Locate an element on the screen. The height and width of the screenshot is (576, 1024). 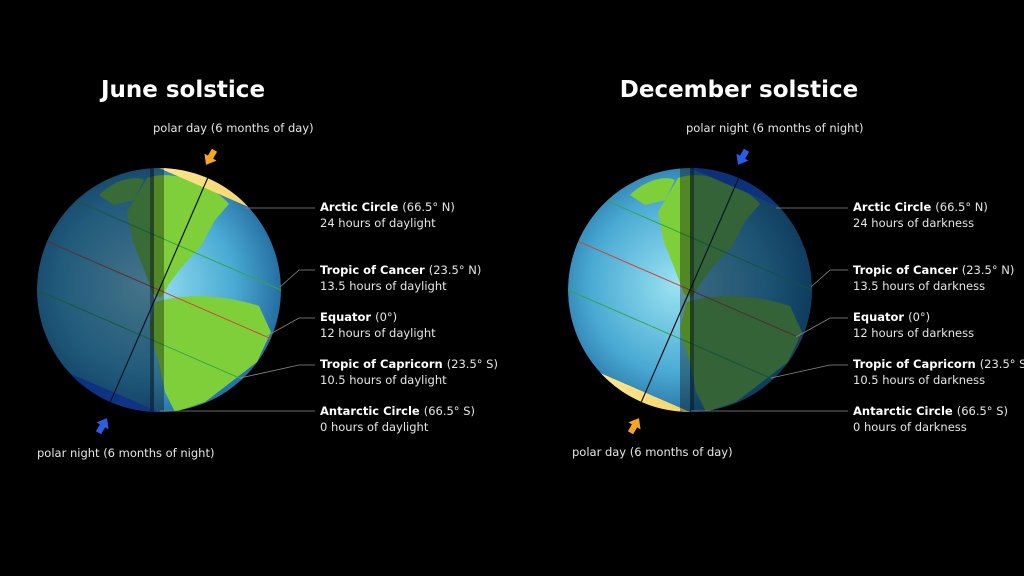
circle-description: 0 hours of darkness is located at coordinates (910, 427).